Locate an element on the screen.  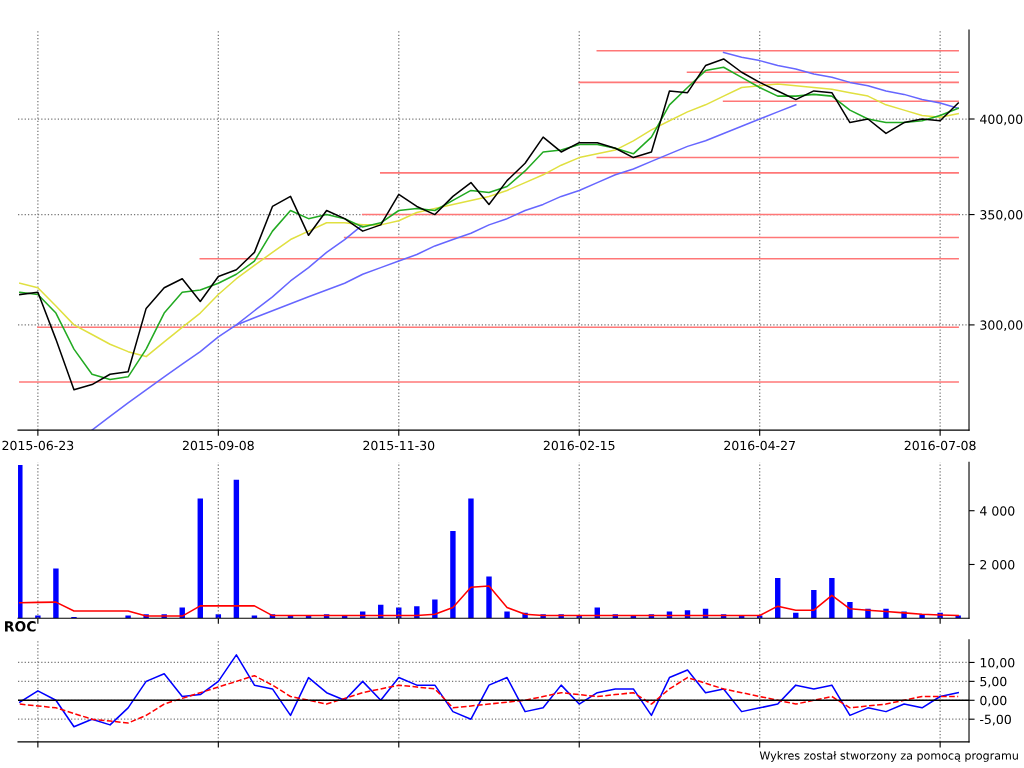
y-tick-label: 2 000 is located at coordinates (997, 564).